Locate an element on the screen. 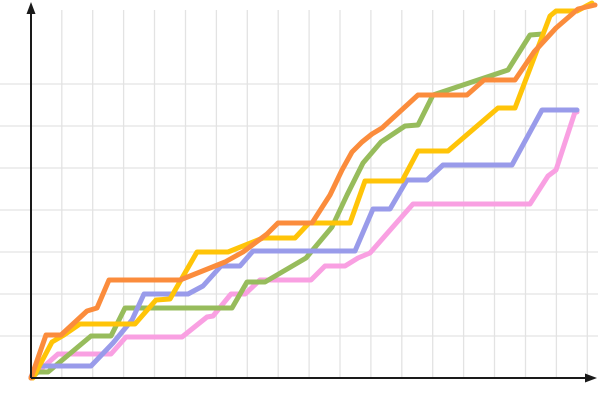  y-axis-arrowhead is located at coordinates (31, 8).